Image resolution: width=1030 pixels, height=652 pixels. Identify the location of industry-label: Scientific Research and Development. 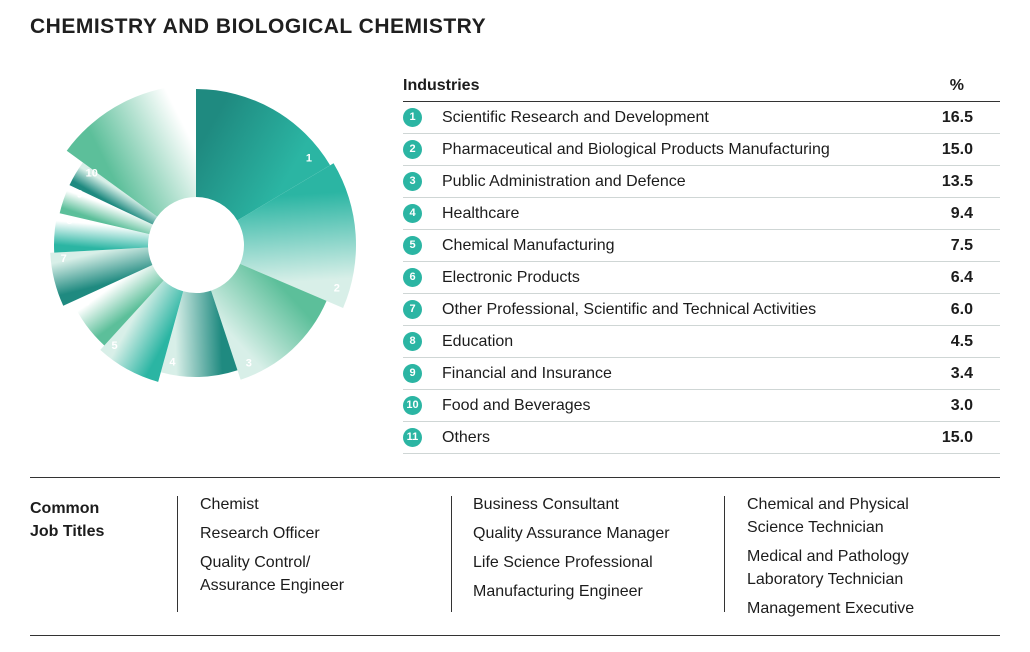
(575, 117).